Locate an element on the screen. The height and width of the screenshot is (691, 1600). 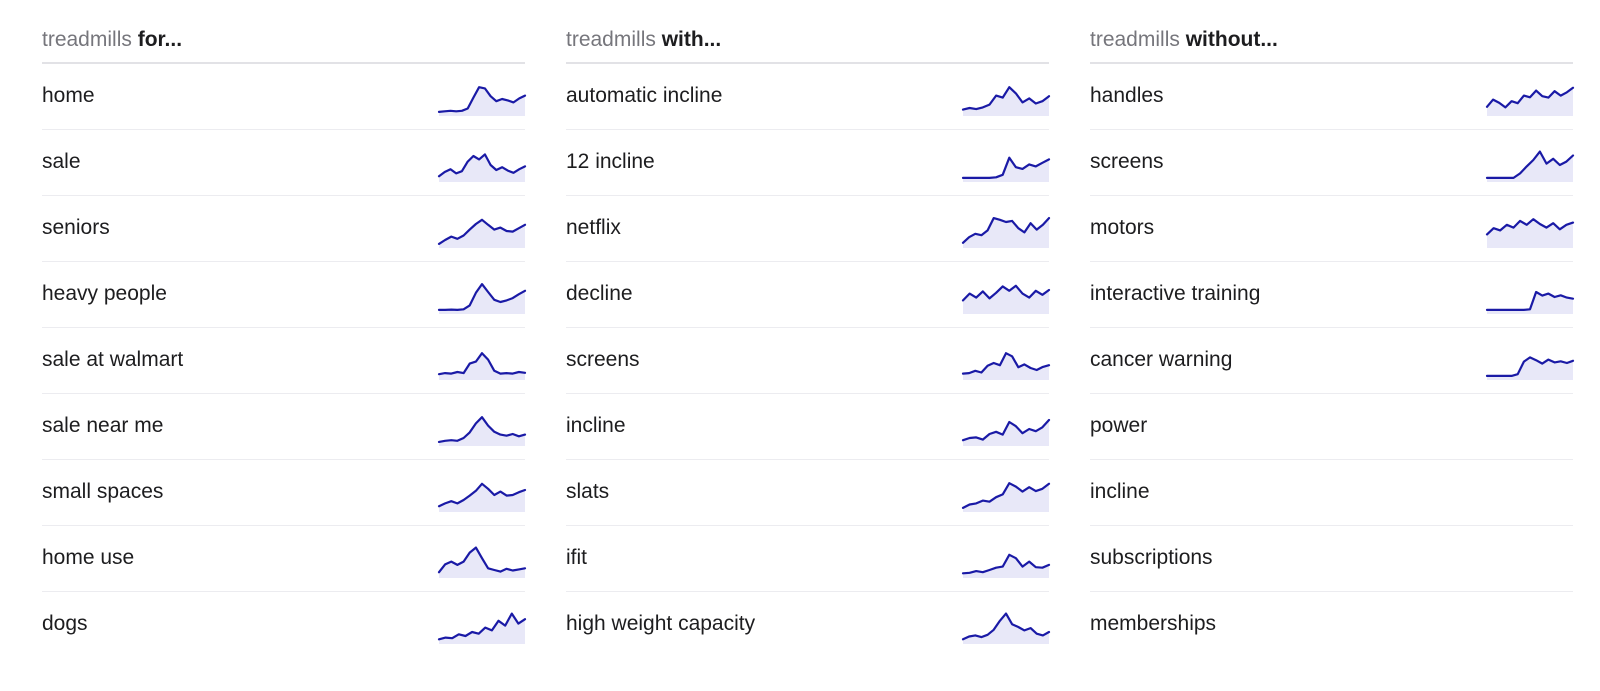
list-item-label: slats is located at coordinates (588, 491).